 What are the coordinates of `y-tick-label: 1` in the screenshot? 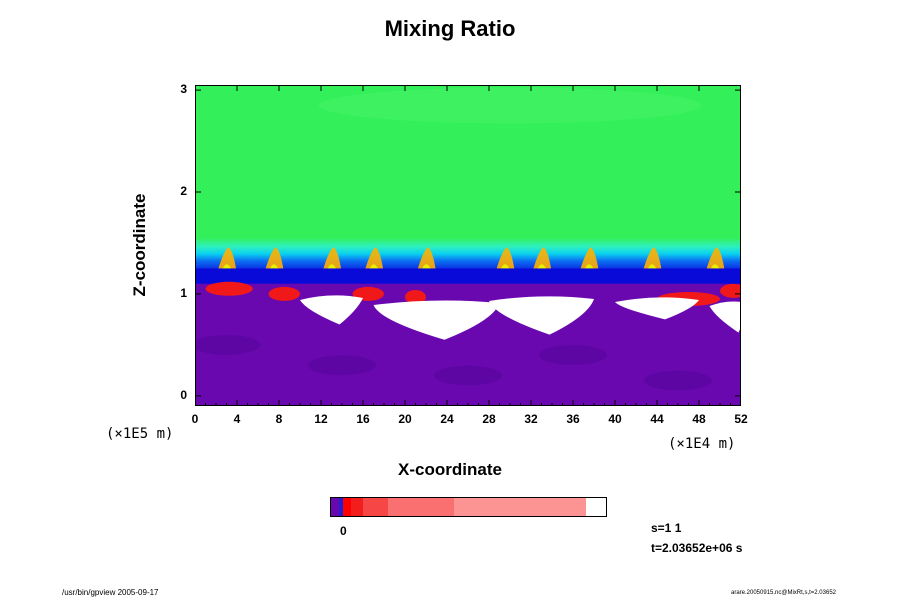 It's located at (183, 292).